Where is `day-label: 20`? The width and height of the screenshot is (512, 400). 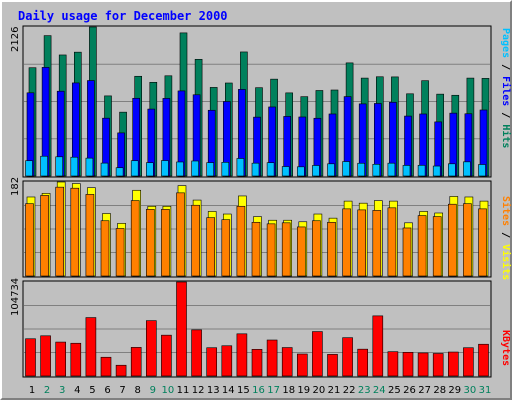 day-label: 20 is located at coordinates (319, 390).